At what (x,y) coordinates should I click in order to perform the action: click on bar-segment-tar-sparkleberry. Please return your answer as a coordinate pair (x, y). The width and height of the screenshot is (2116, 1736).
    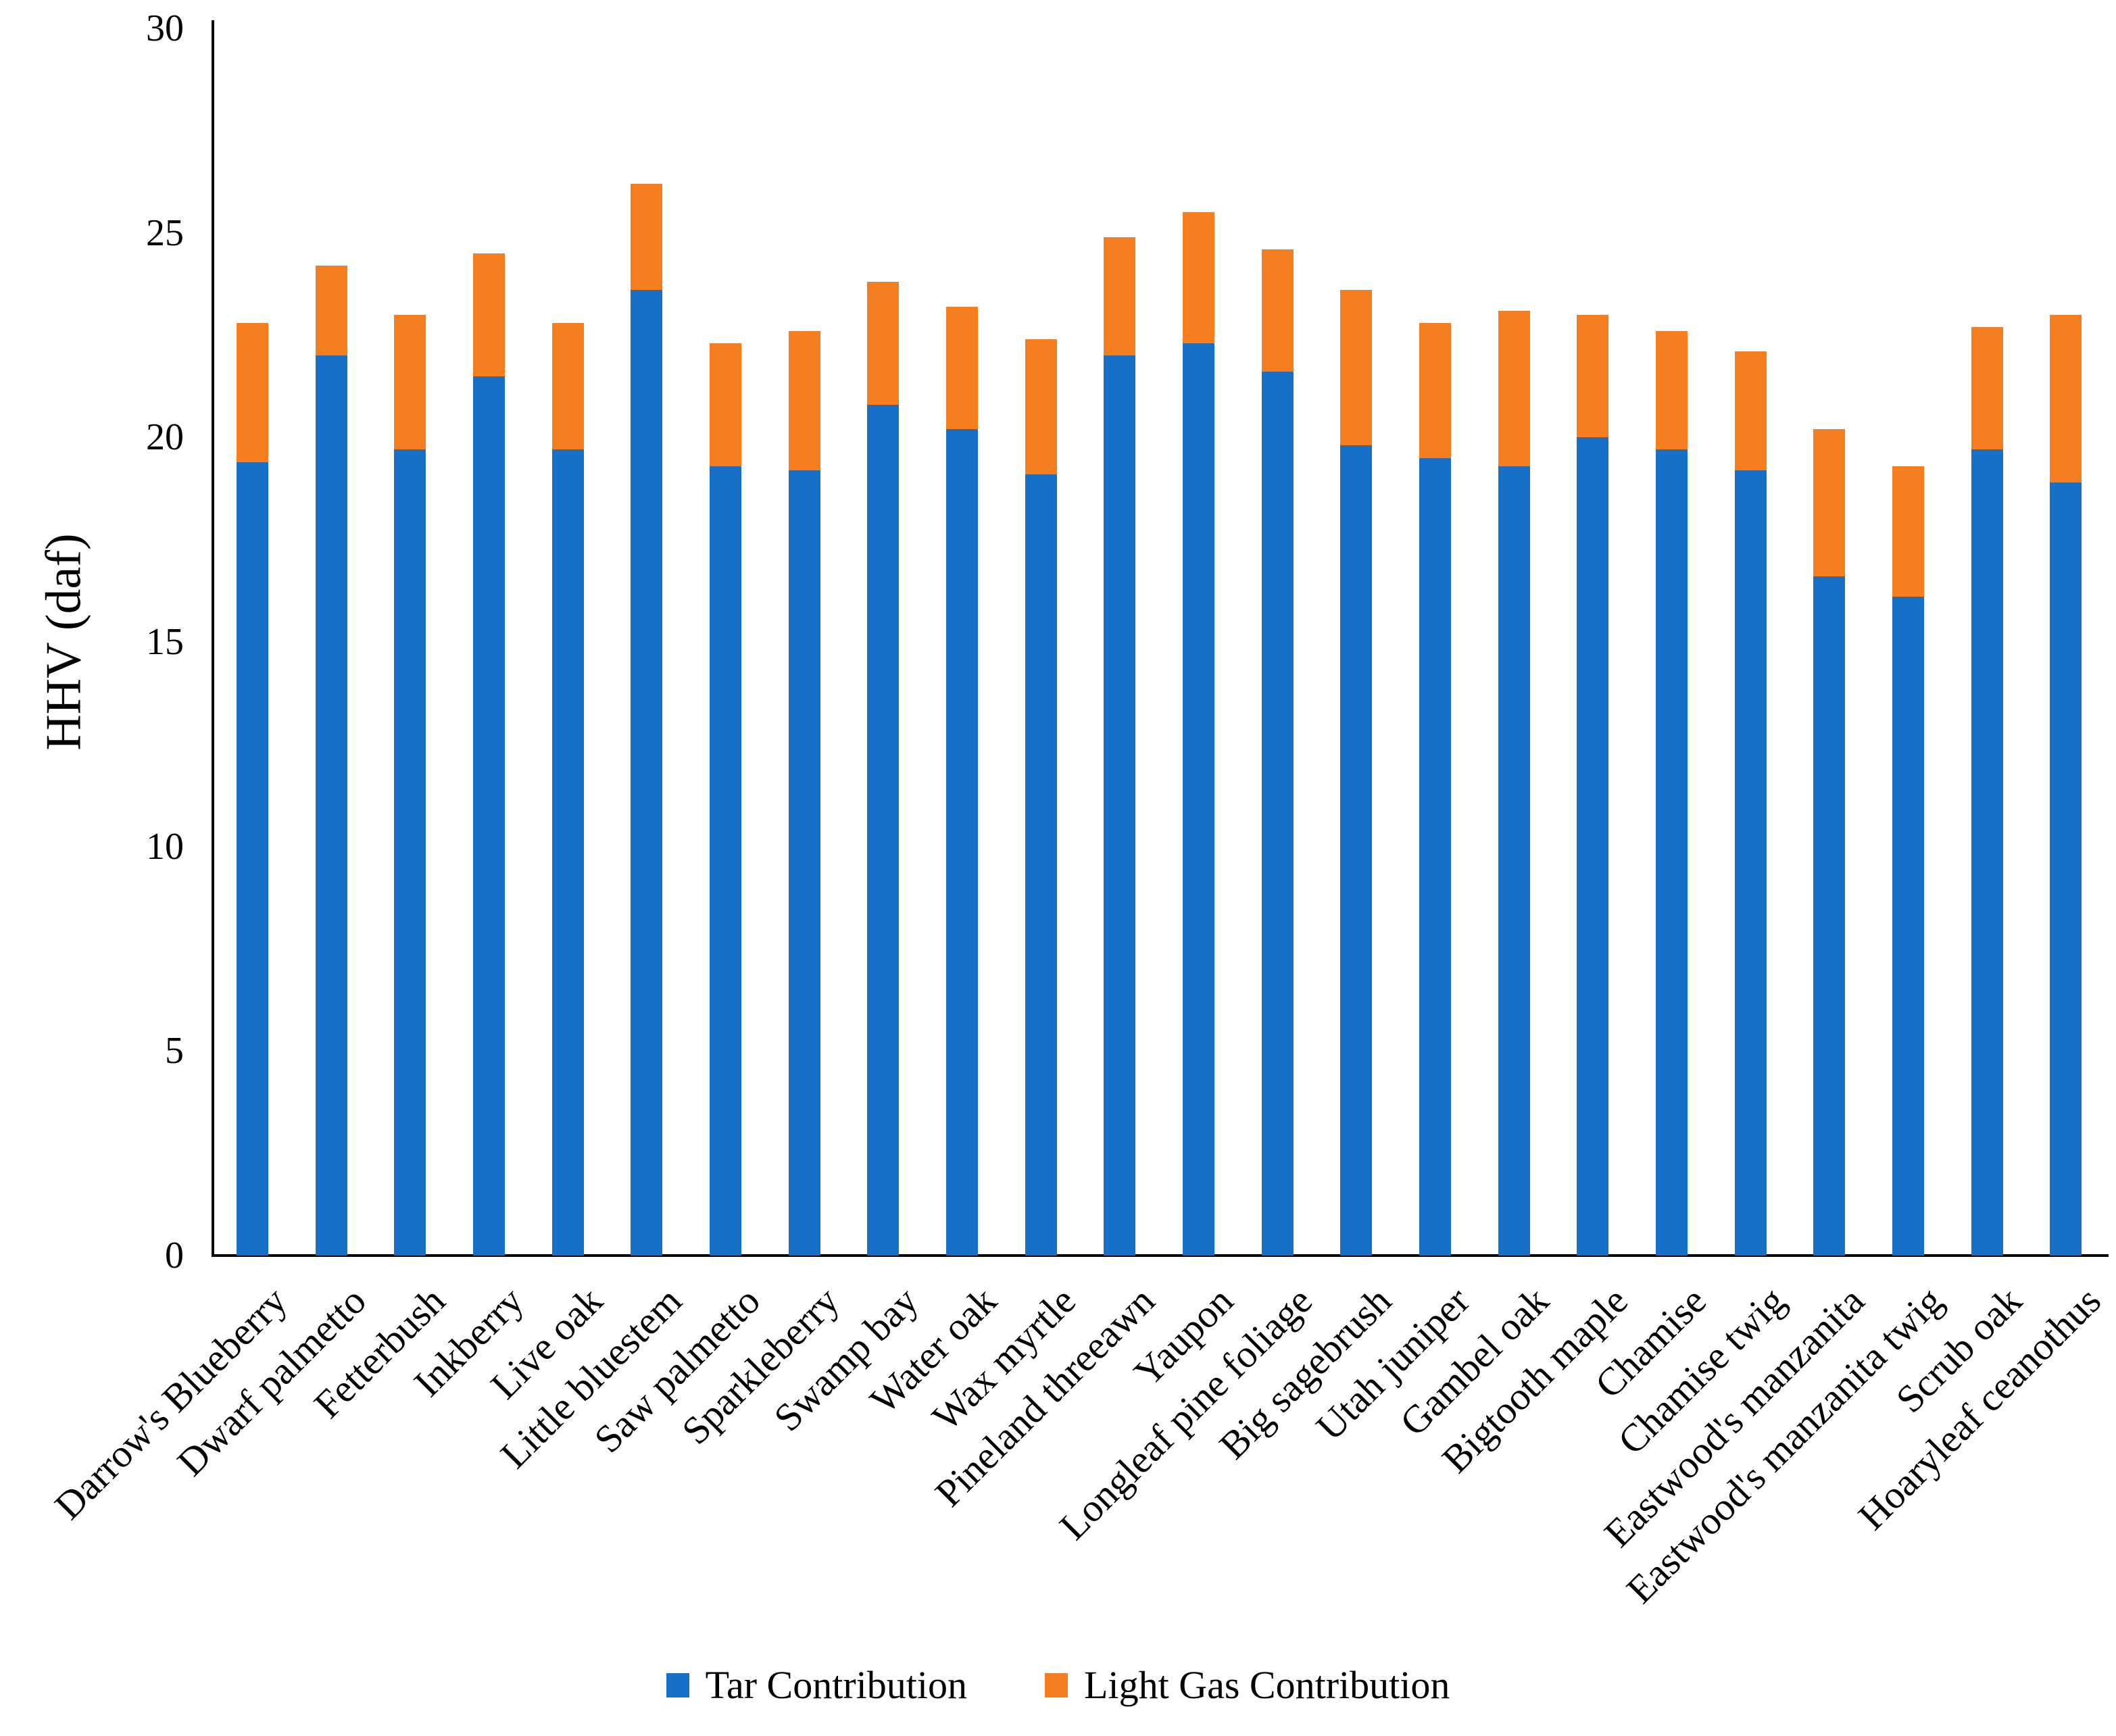
    Looking at the image, I should click on (804, 863).